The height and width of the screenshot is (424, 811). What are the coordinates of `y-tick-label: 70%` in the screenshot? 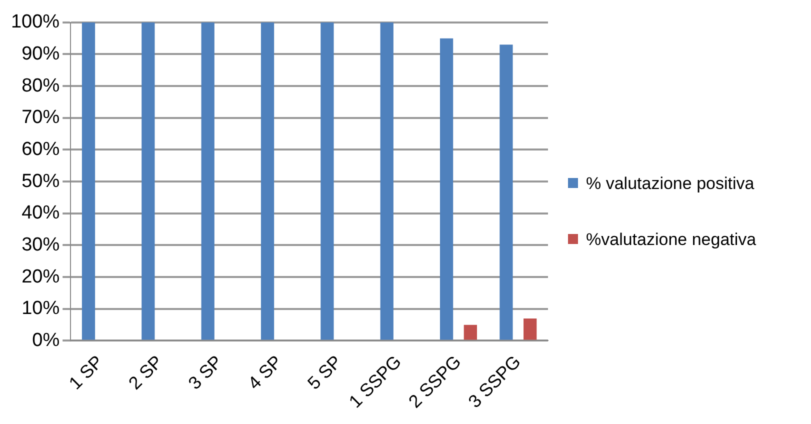 It's located at (41, 117).